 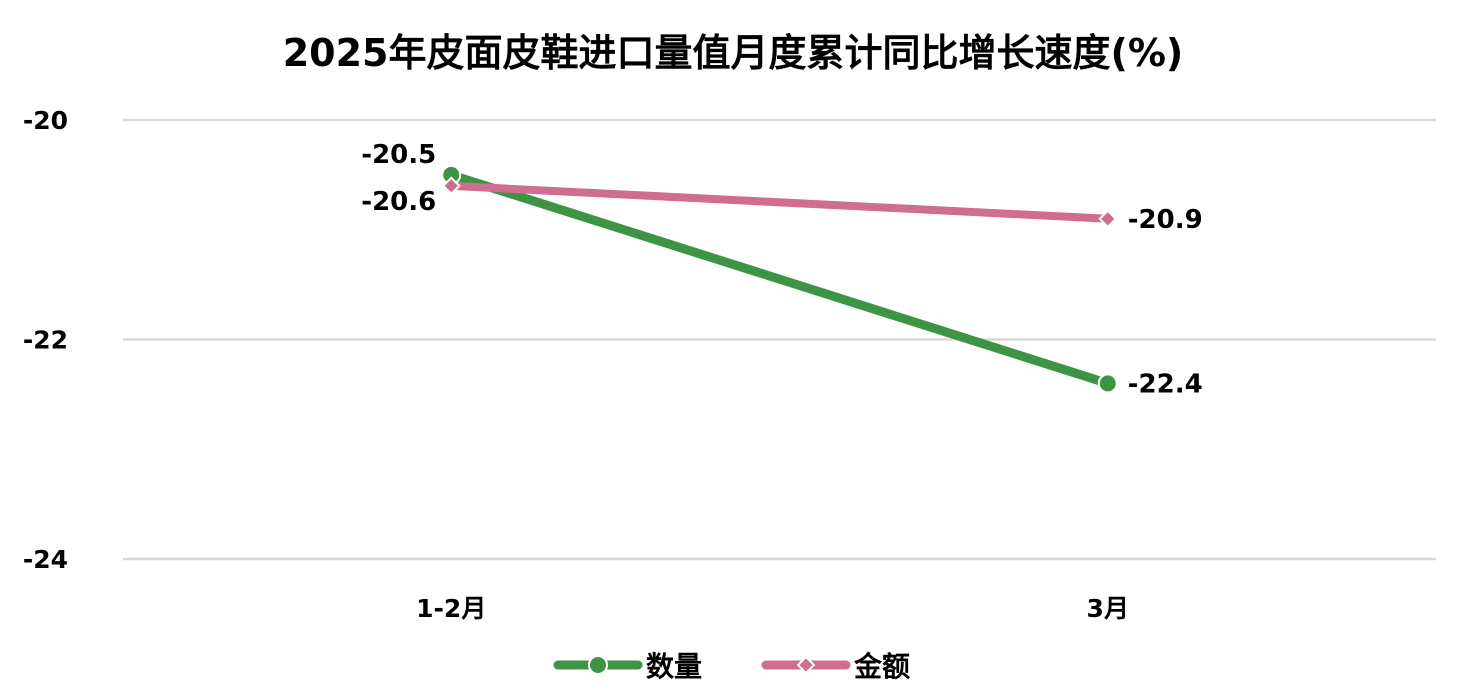 I want to click on y-tick-label: -20, so click(x=45, y=120).